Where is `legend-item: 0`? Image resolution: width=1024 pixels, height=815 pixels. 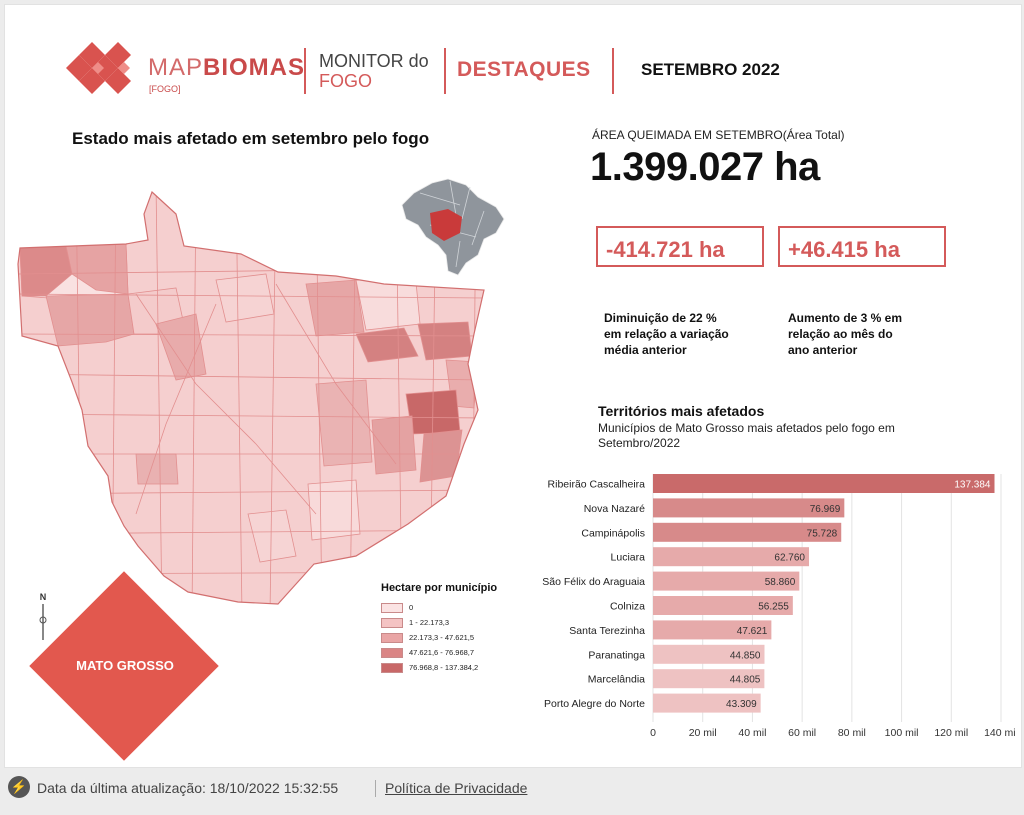 legend-item: 0 is located at coordinates (439, 607).